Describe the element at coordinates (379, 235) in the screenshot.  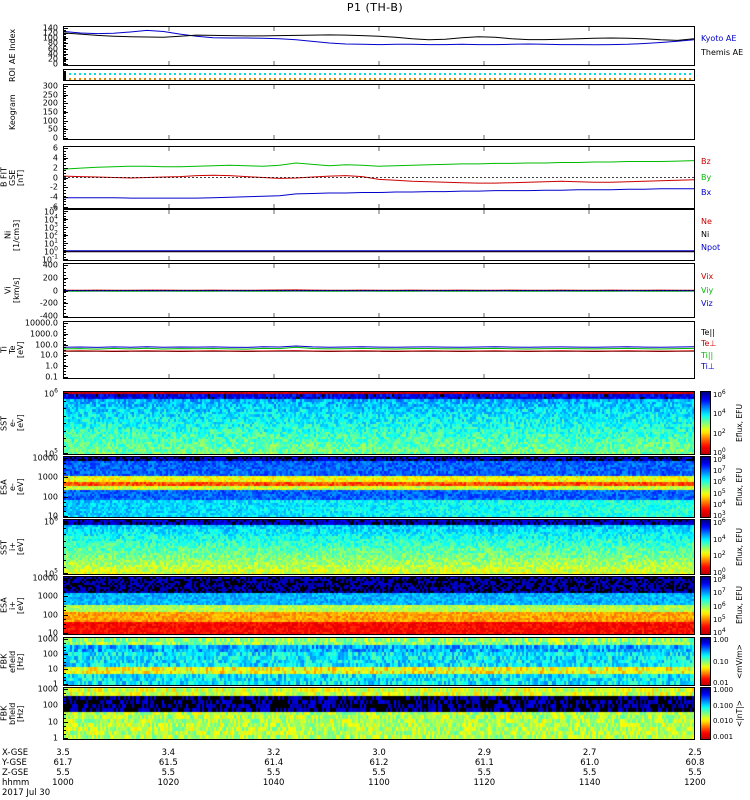
I see `plot-lines-ni` at that location.